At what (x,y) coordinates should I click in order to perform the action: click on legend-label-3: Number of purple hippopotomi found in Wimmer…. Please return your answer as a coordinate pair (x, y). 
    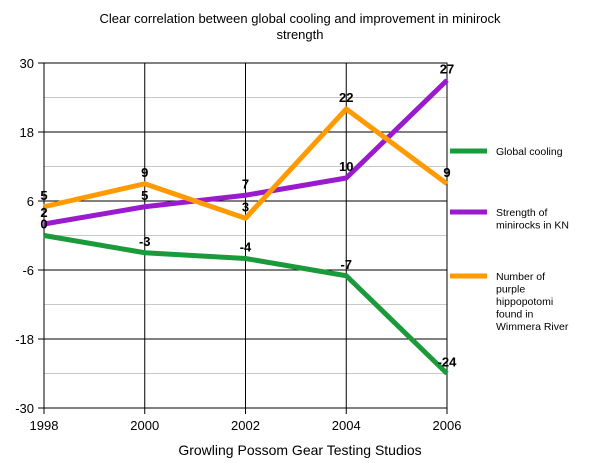
    Looking at the image, I should click on (532, 302).